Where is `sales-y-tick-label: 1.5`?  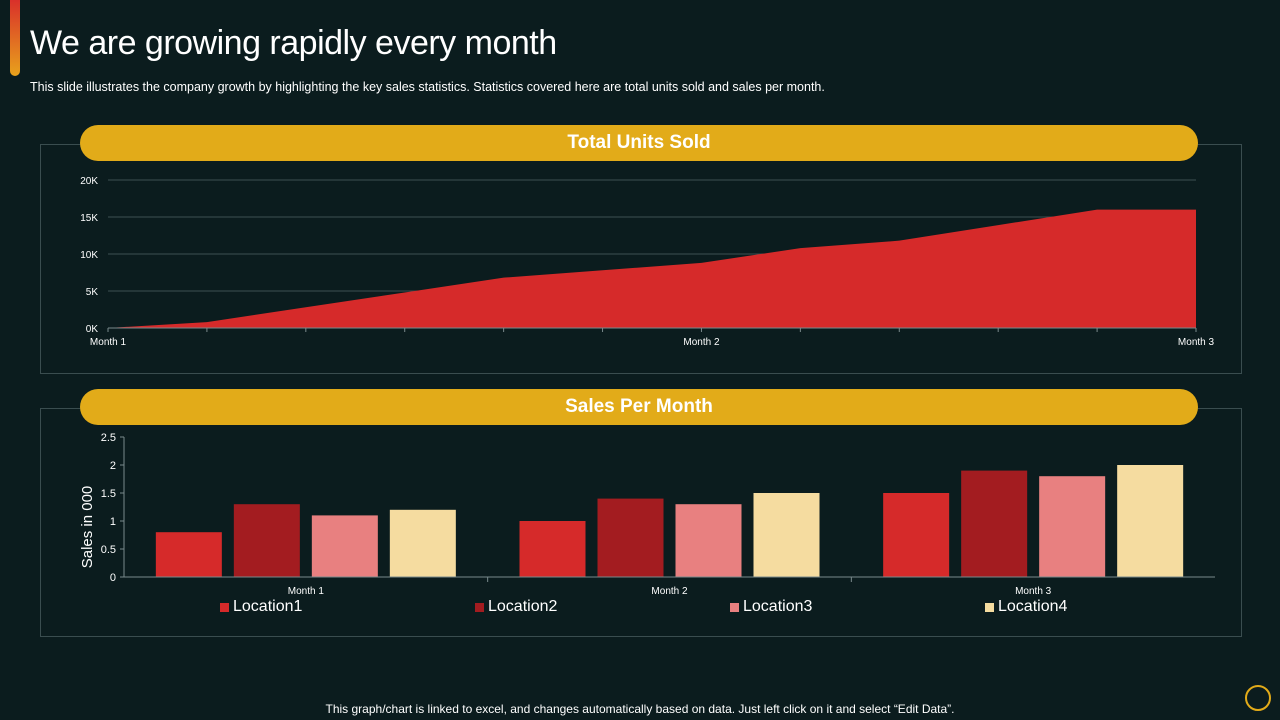 sales-y-tick-label: 1.5 is located at coordinates (108, 494).